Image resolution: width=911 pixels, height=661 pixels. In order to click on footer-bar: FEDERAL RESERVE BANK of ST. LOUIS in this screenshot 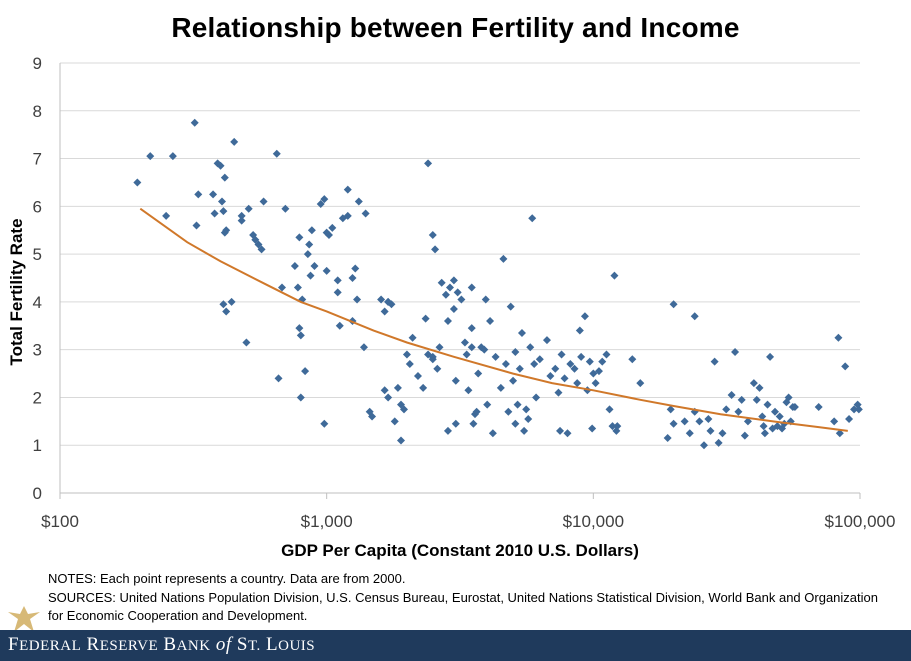, I will do `click(455, 645)`.